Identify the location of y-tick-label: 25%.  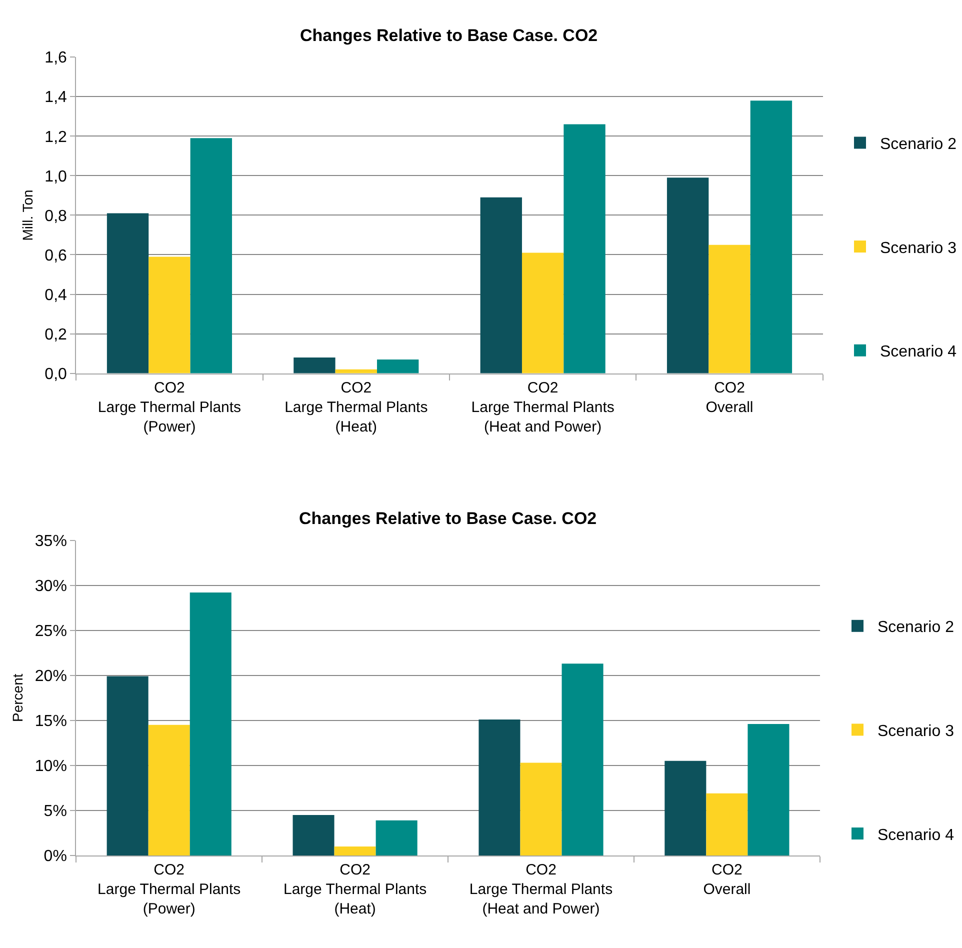
(50, 631).